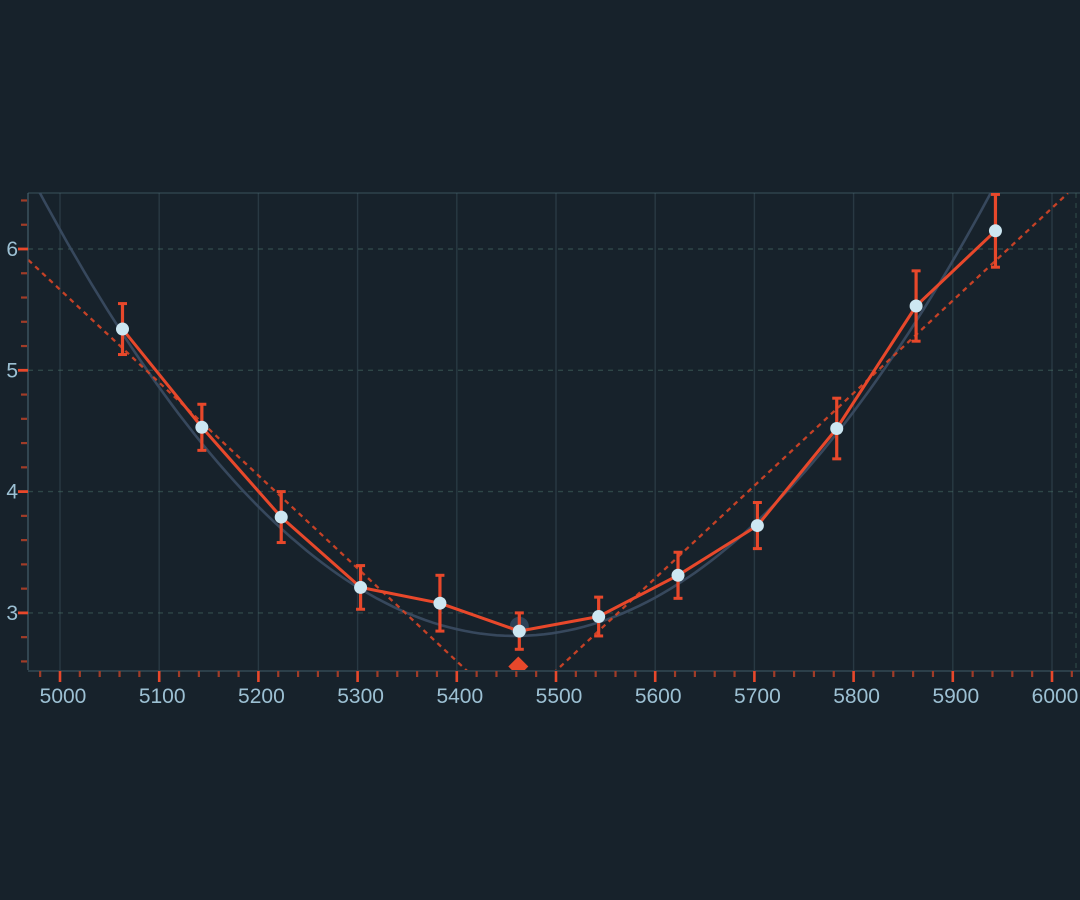 This screenshot has height=900, width=1080. What do you see at coordinates (518, 663) in the screenshot?
I see `minimum-diamond-marker` at bounding box center [518, 663].